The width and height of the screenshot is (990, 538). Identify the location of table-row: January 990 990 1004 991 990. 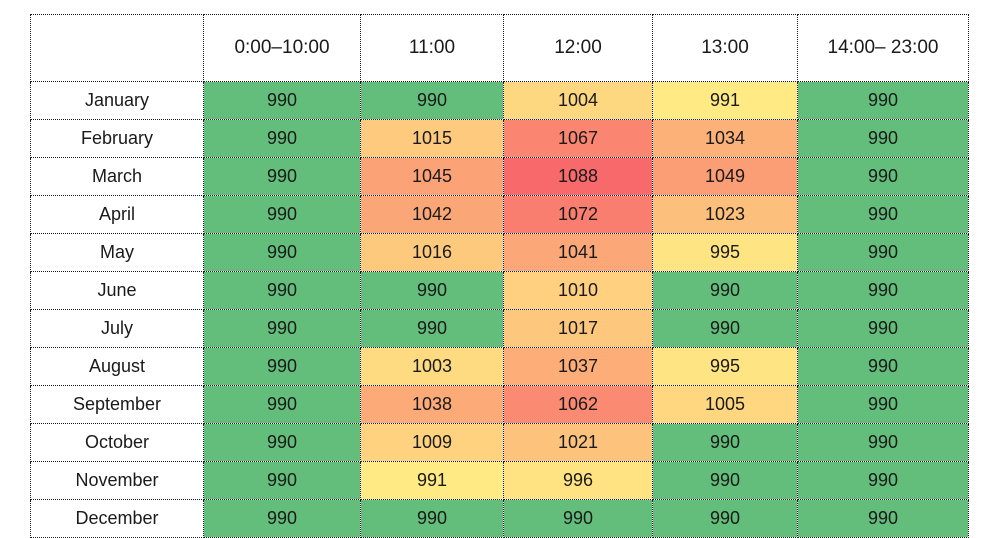
(499, 100).